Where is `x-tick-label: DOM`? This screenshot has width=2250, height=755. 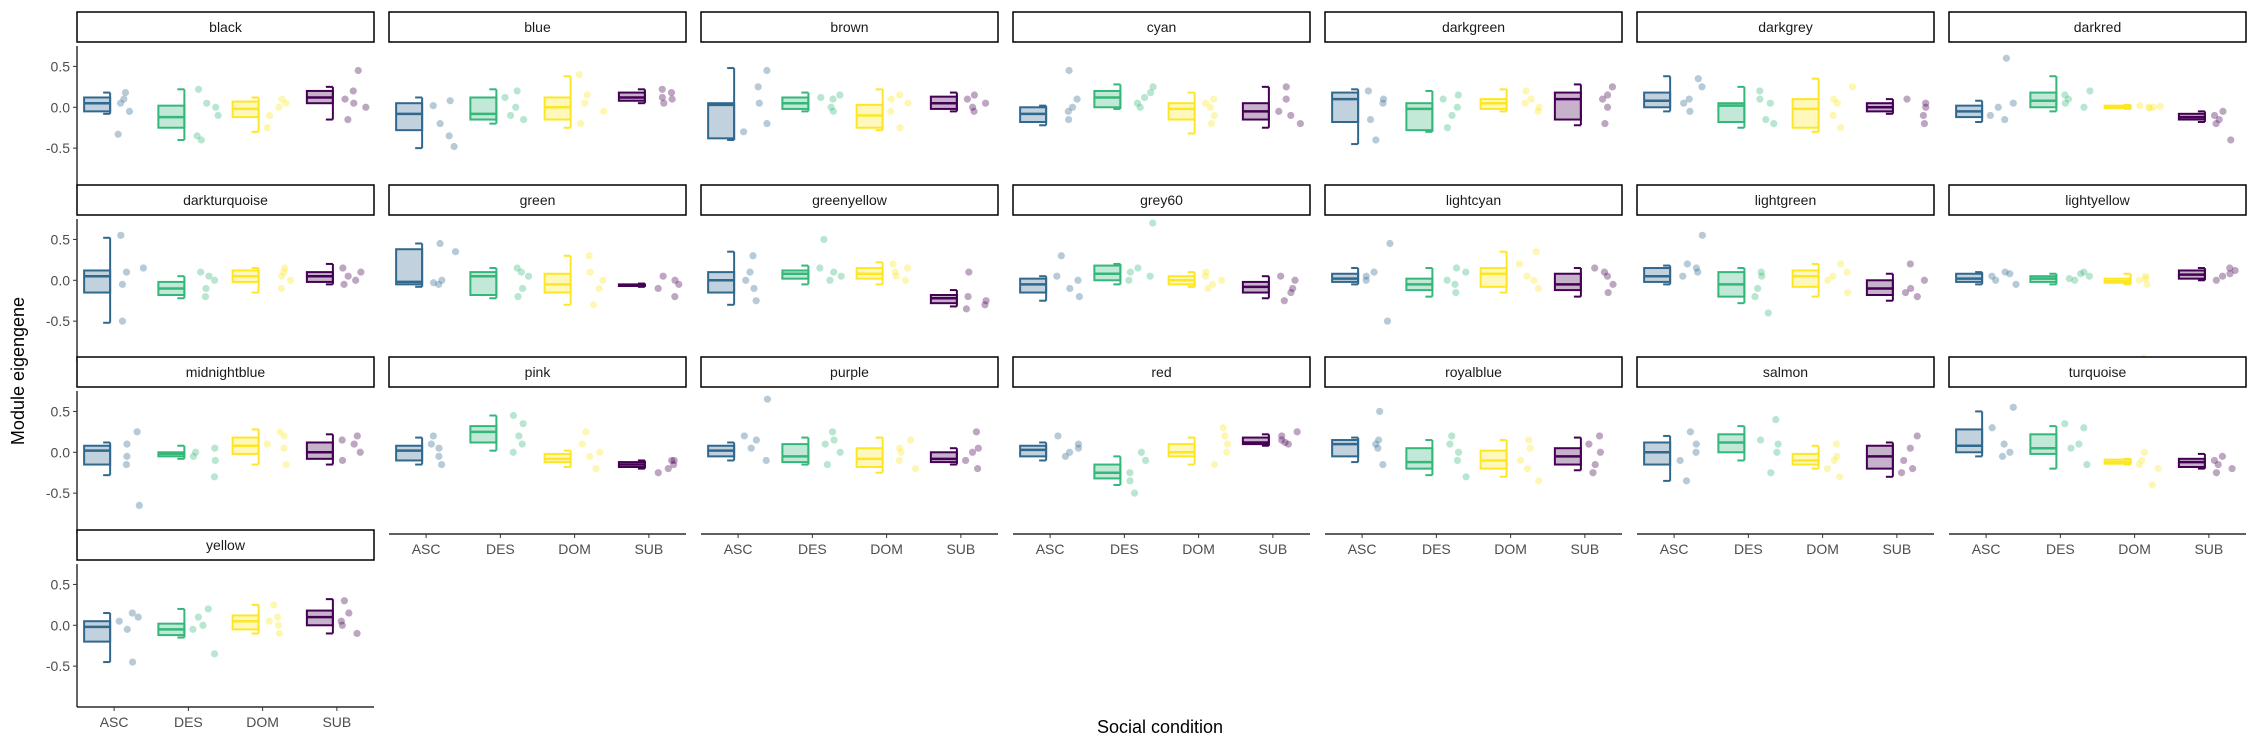 x-tick-label: DOM is located at coordinates (574, 549).